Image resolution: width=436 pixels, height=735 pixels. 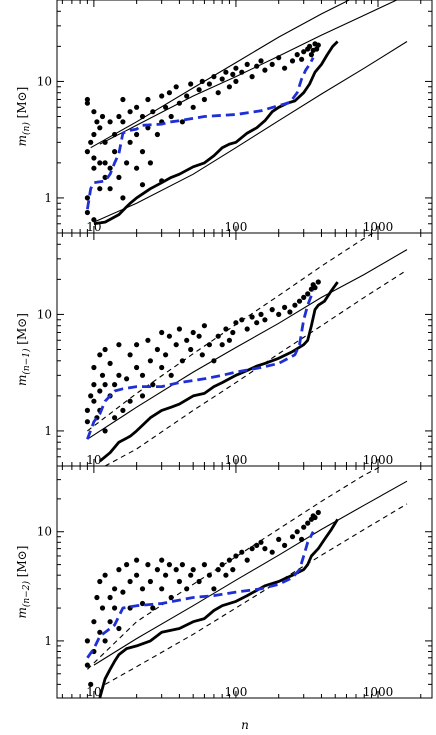 What do you see at coordinates (378, 692) in the screenshot?
I see `x-tick-label: 1000` at bounding box center [378, 692].